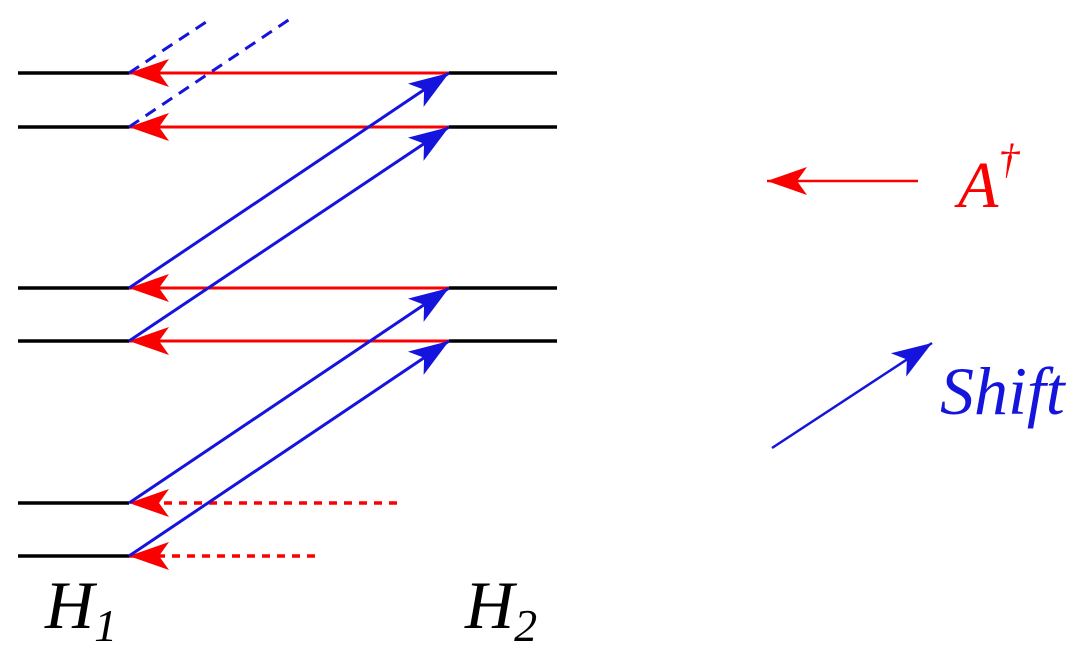 Image resolution: width=1080 pixels, height=651 pixels. What do you see at coordinates (491, 605) in the screenshot?
I see `h2-label-base: H` at bounding box center [491, 605].